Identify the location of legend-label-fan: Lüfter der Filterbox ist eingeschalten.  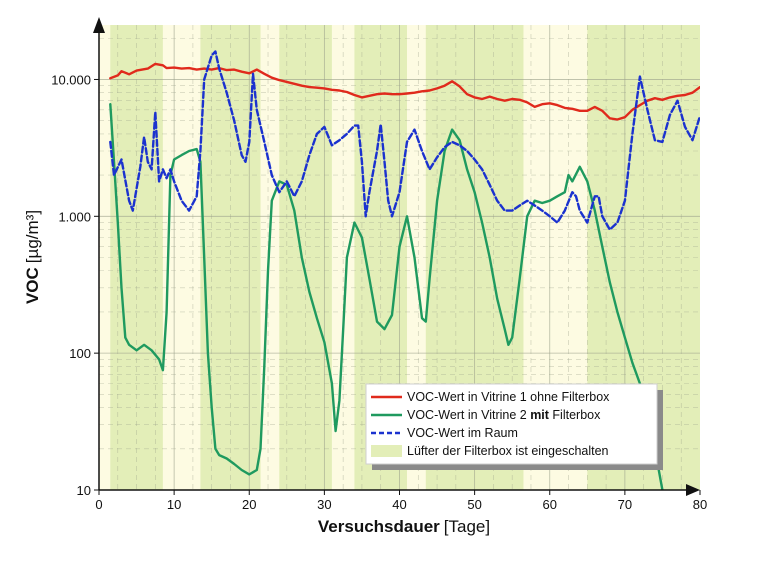
(508, 451).